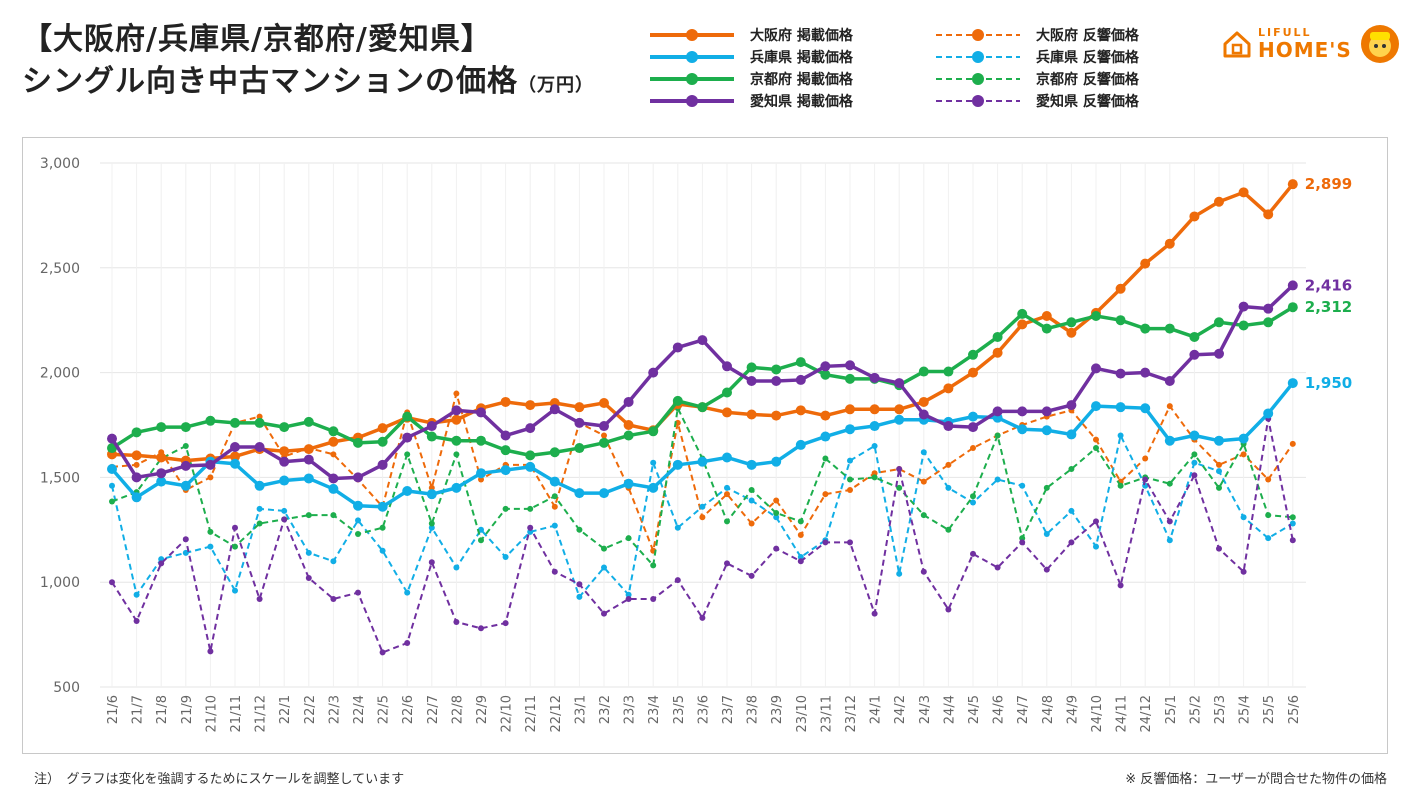 The height and width of the screenshot is (794, 1411). I want to click on lifull-homes-logo: LIFULL HOME'S, so click(1311, 46).